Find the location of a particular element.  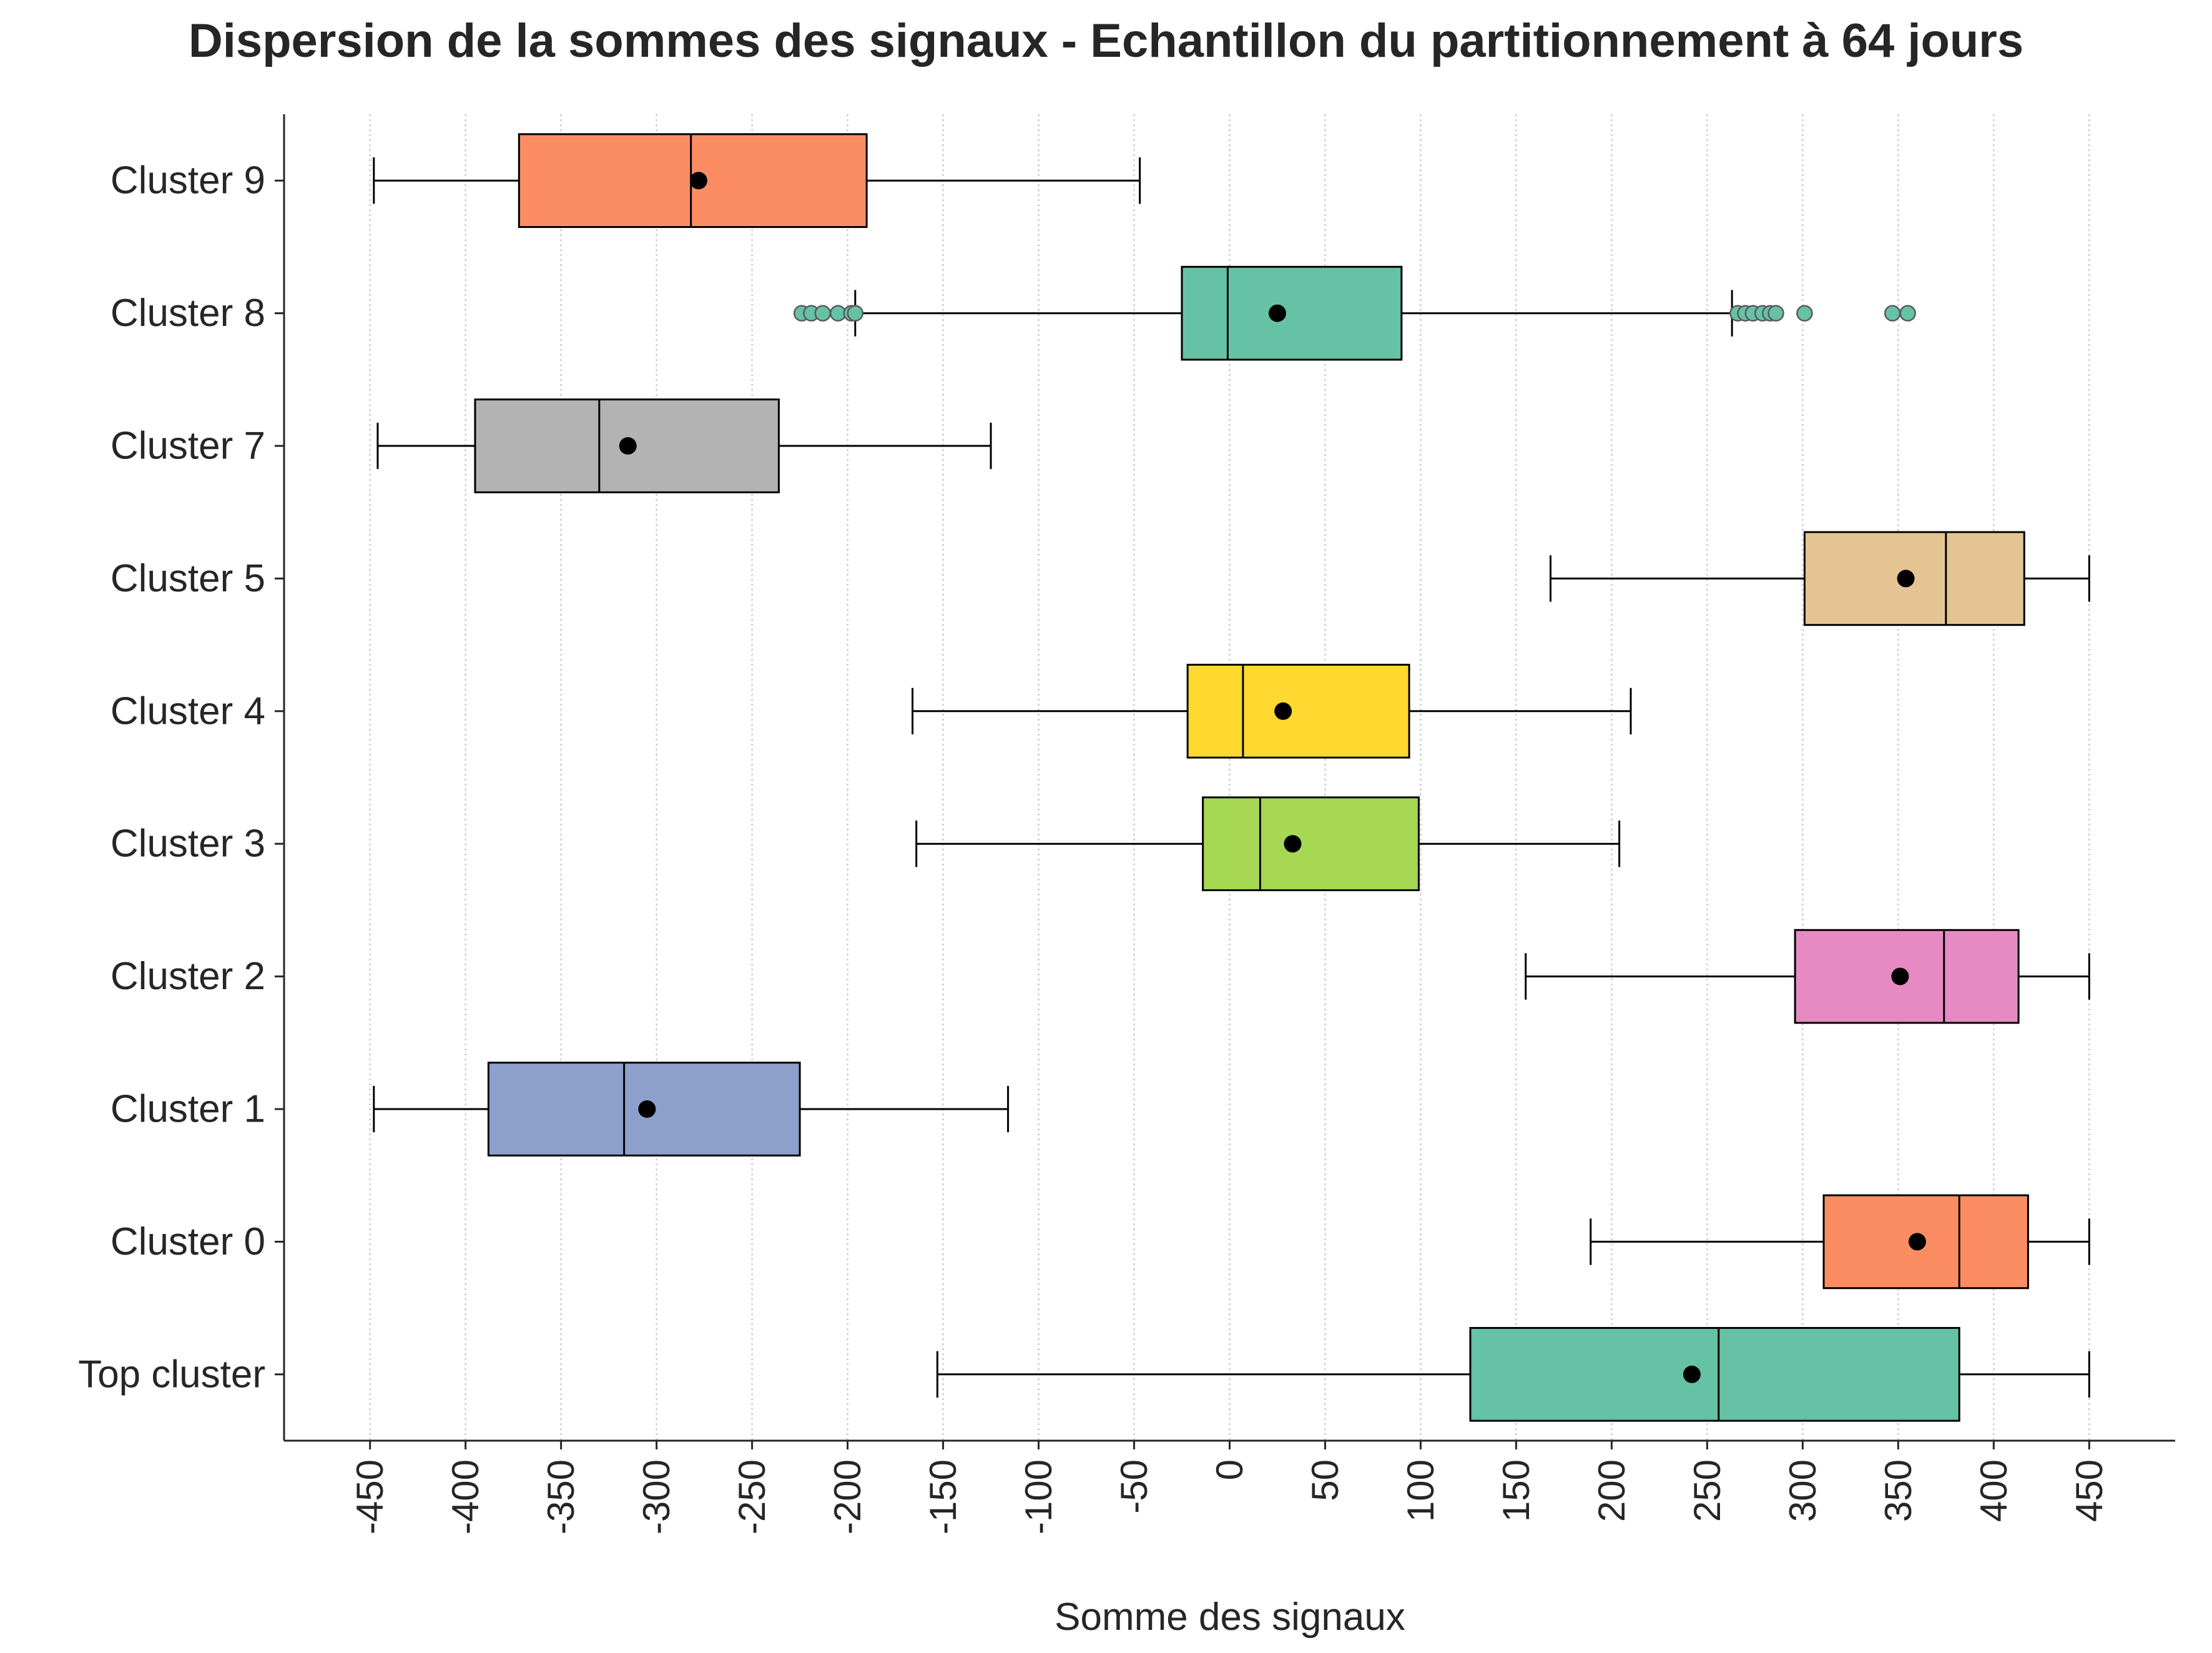

x-tick-label: -100 is located at coordinates (1038, 1496).